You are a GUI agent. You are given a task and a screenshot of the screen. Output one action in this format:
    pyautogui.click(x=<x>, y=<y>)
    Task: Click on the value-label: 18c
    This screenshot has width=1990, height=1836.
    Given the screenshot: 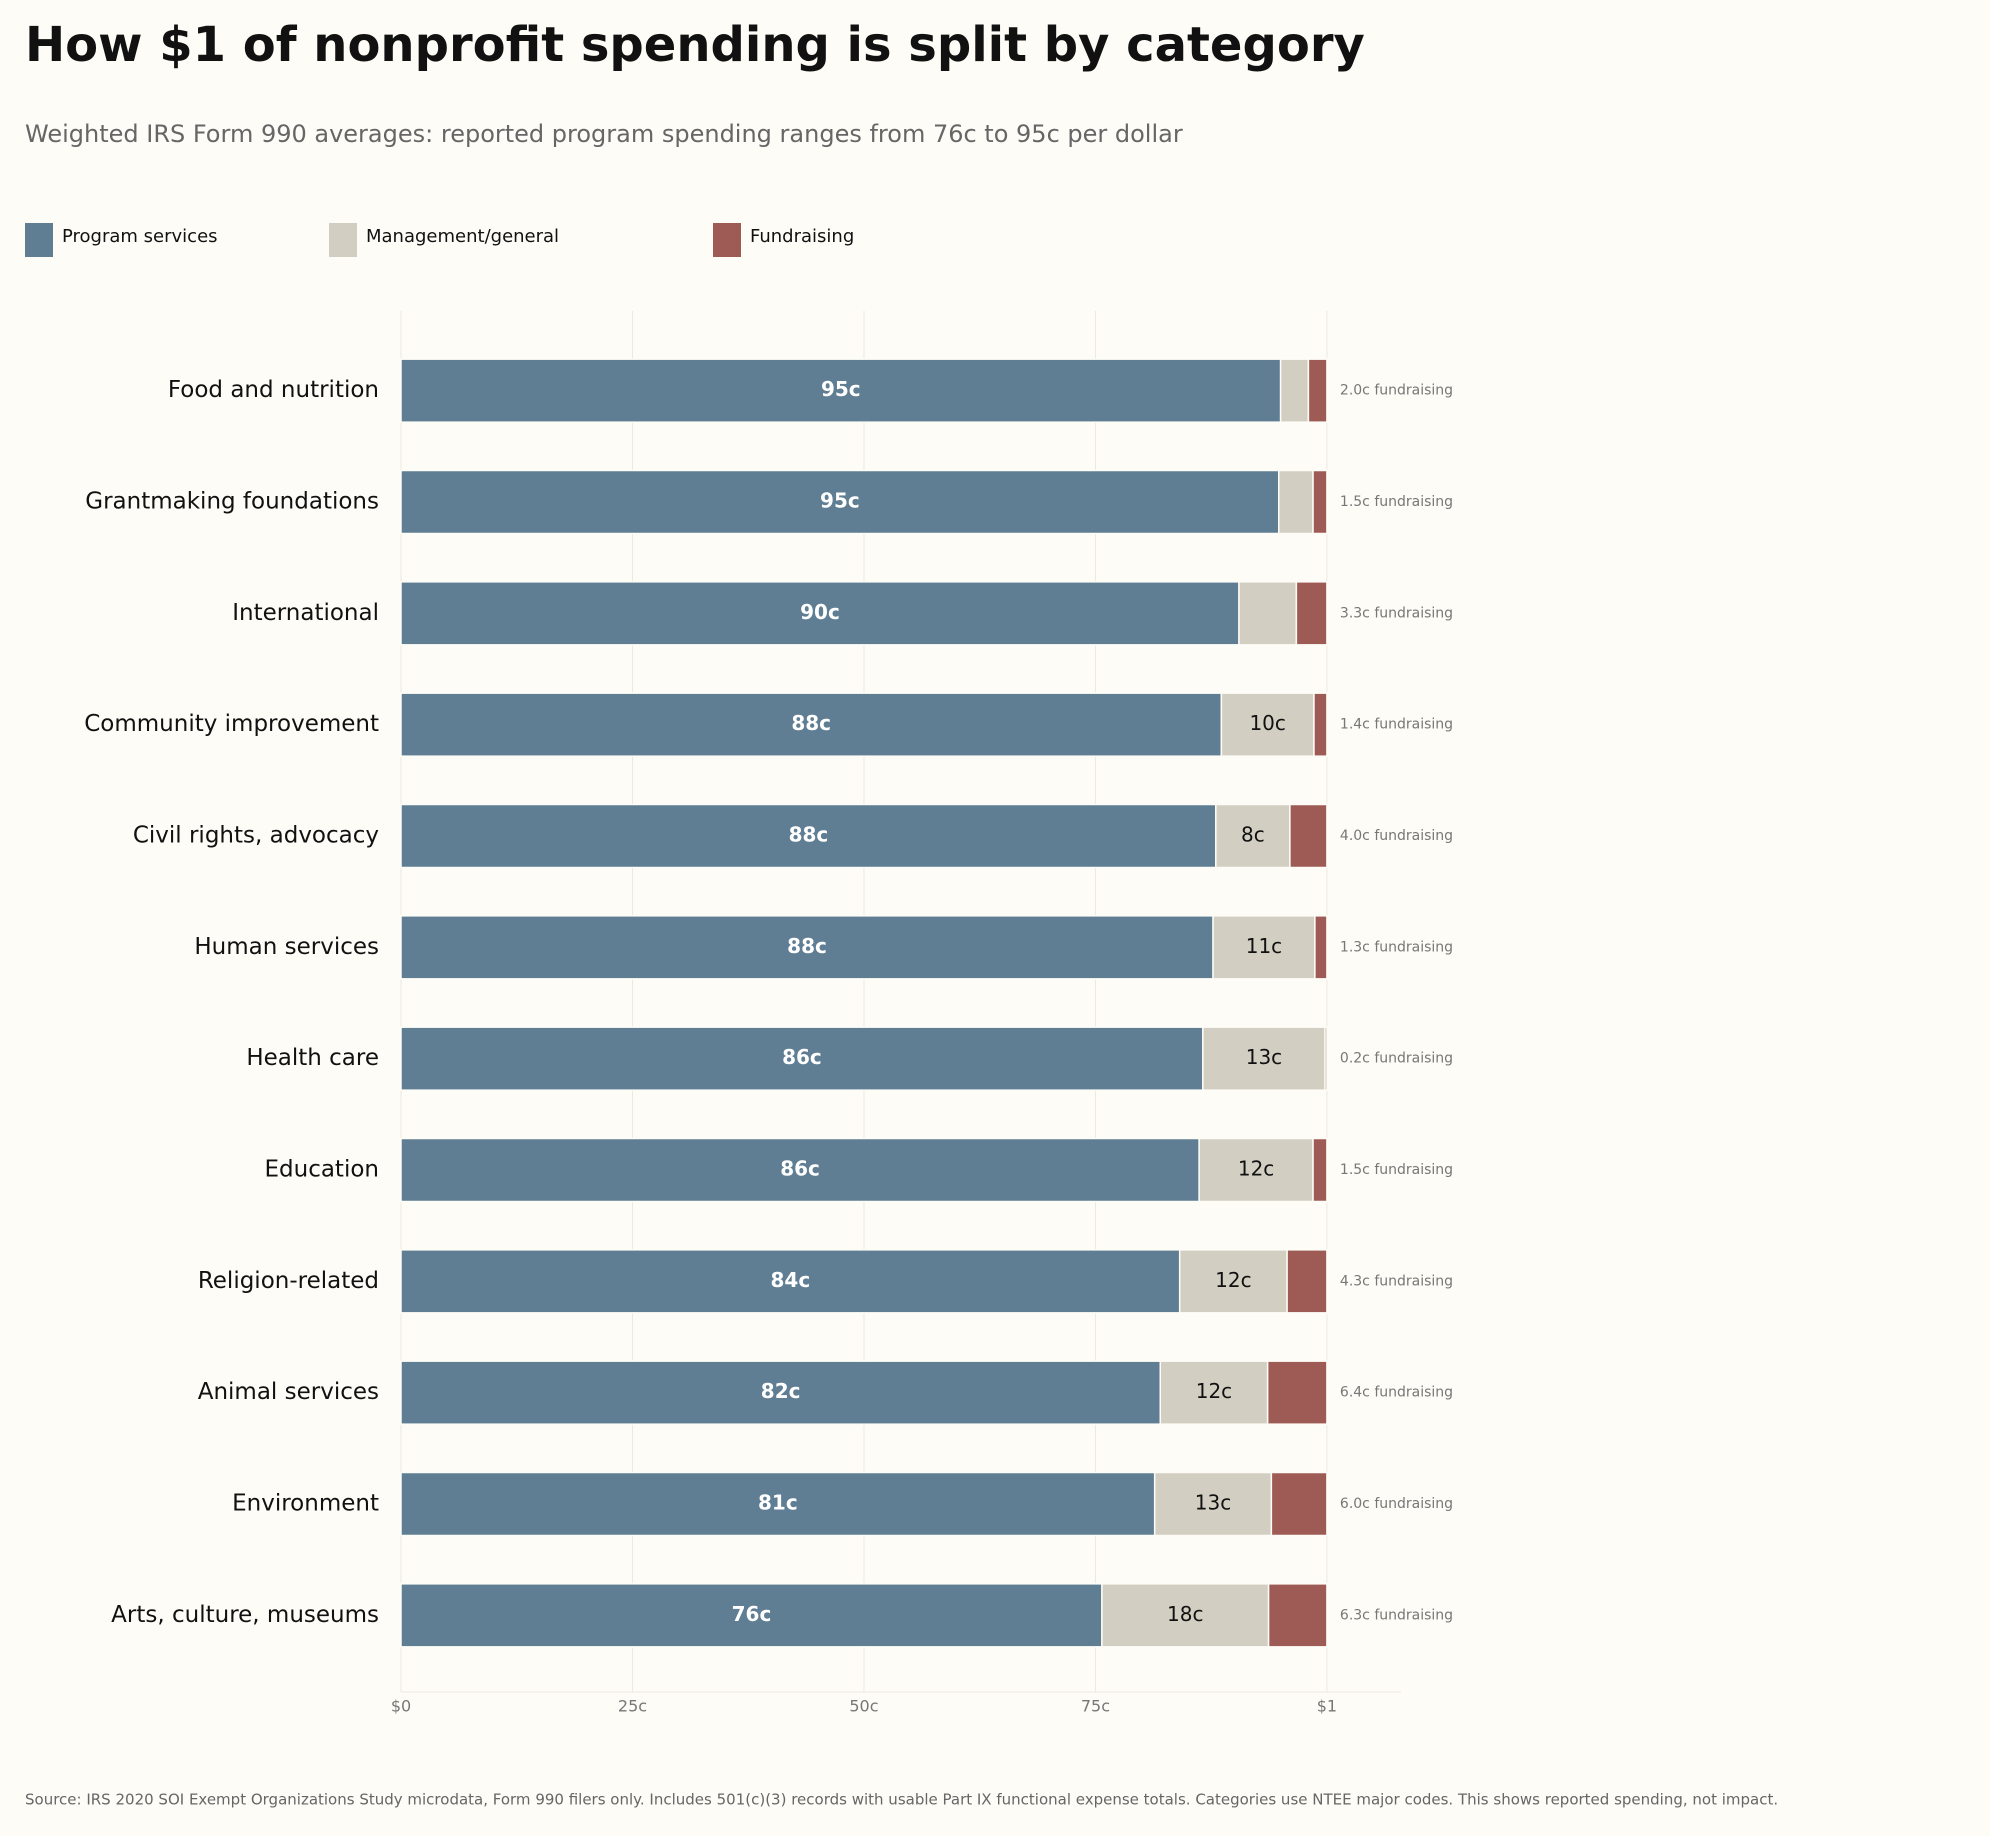 What is the action you would take?
    pyautogui.click(x=1185, y=1614)
    